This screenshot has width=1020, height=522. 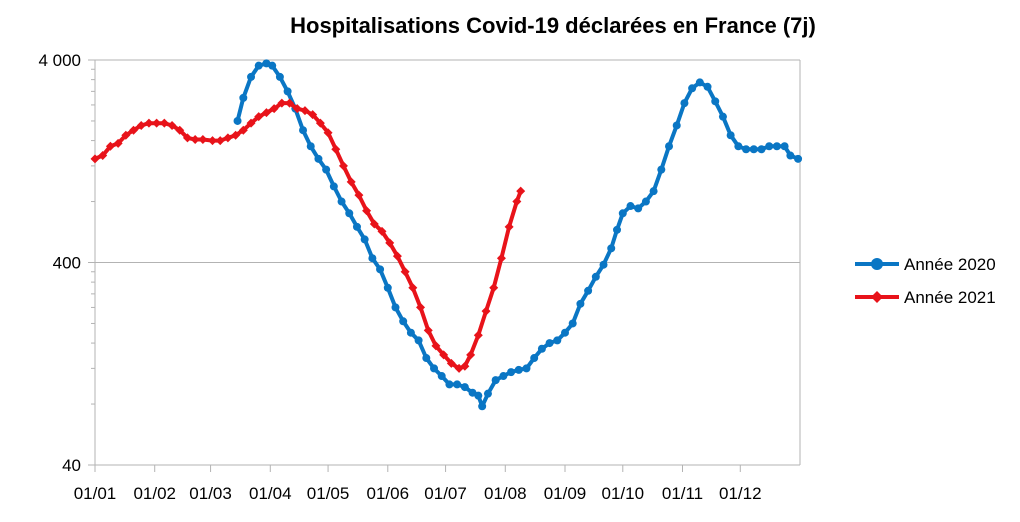 What do you see at coordinates (623, 493) in the screenshot?
I see `x-tick-label: 01/10` at bounding box center [623, 493].